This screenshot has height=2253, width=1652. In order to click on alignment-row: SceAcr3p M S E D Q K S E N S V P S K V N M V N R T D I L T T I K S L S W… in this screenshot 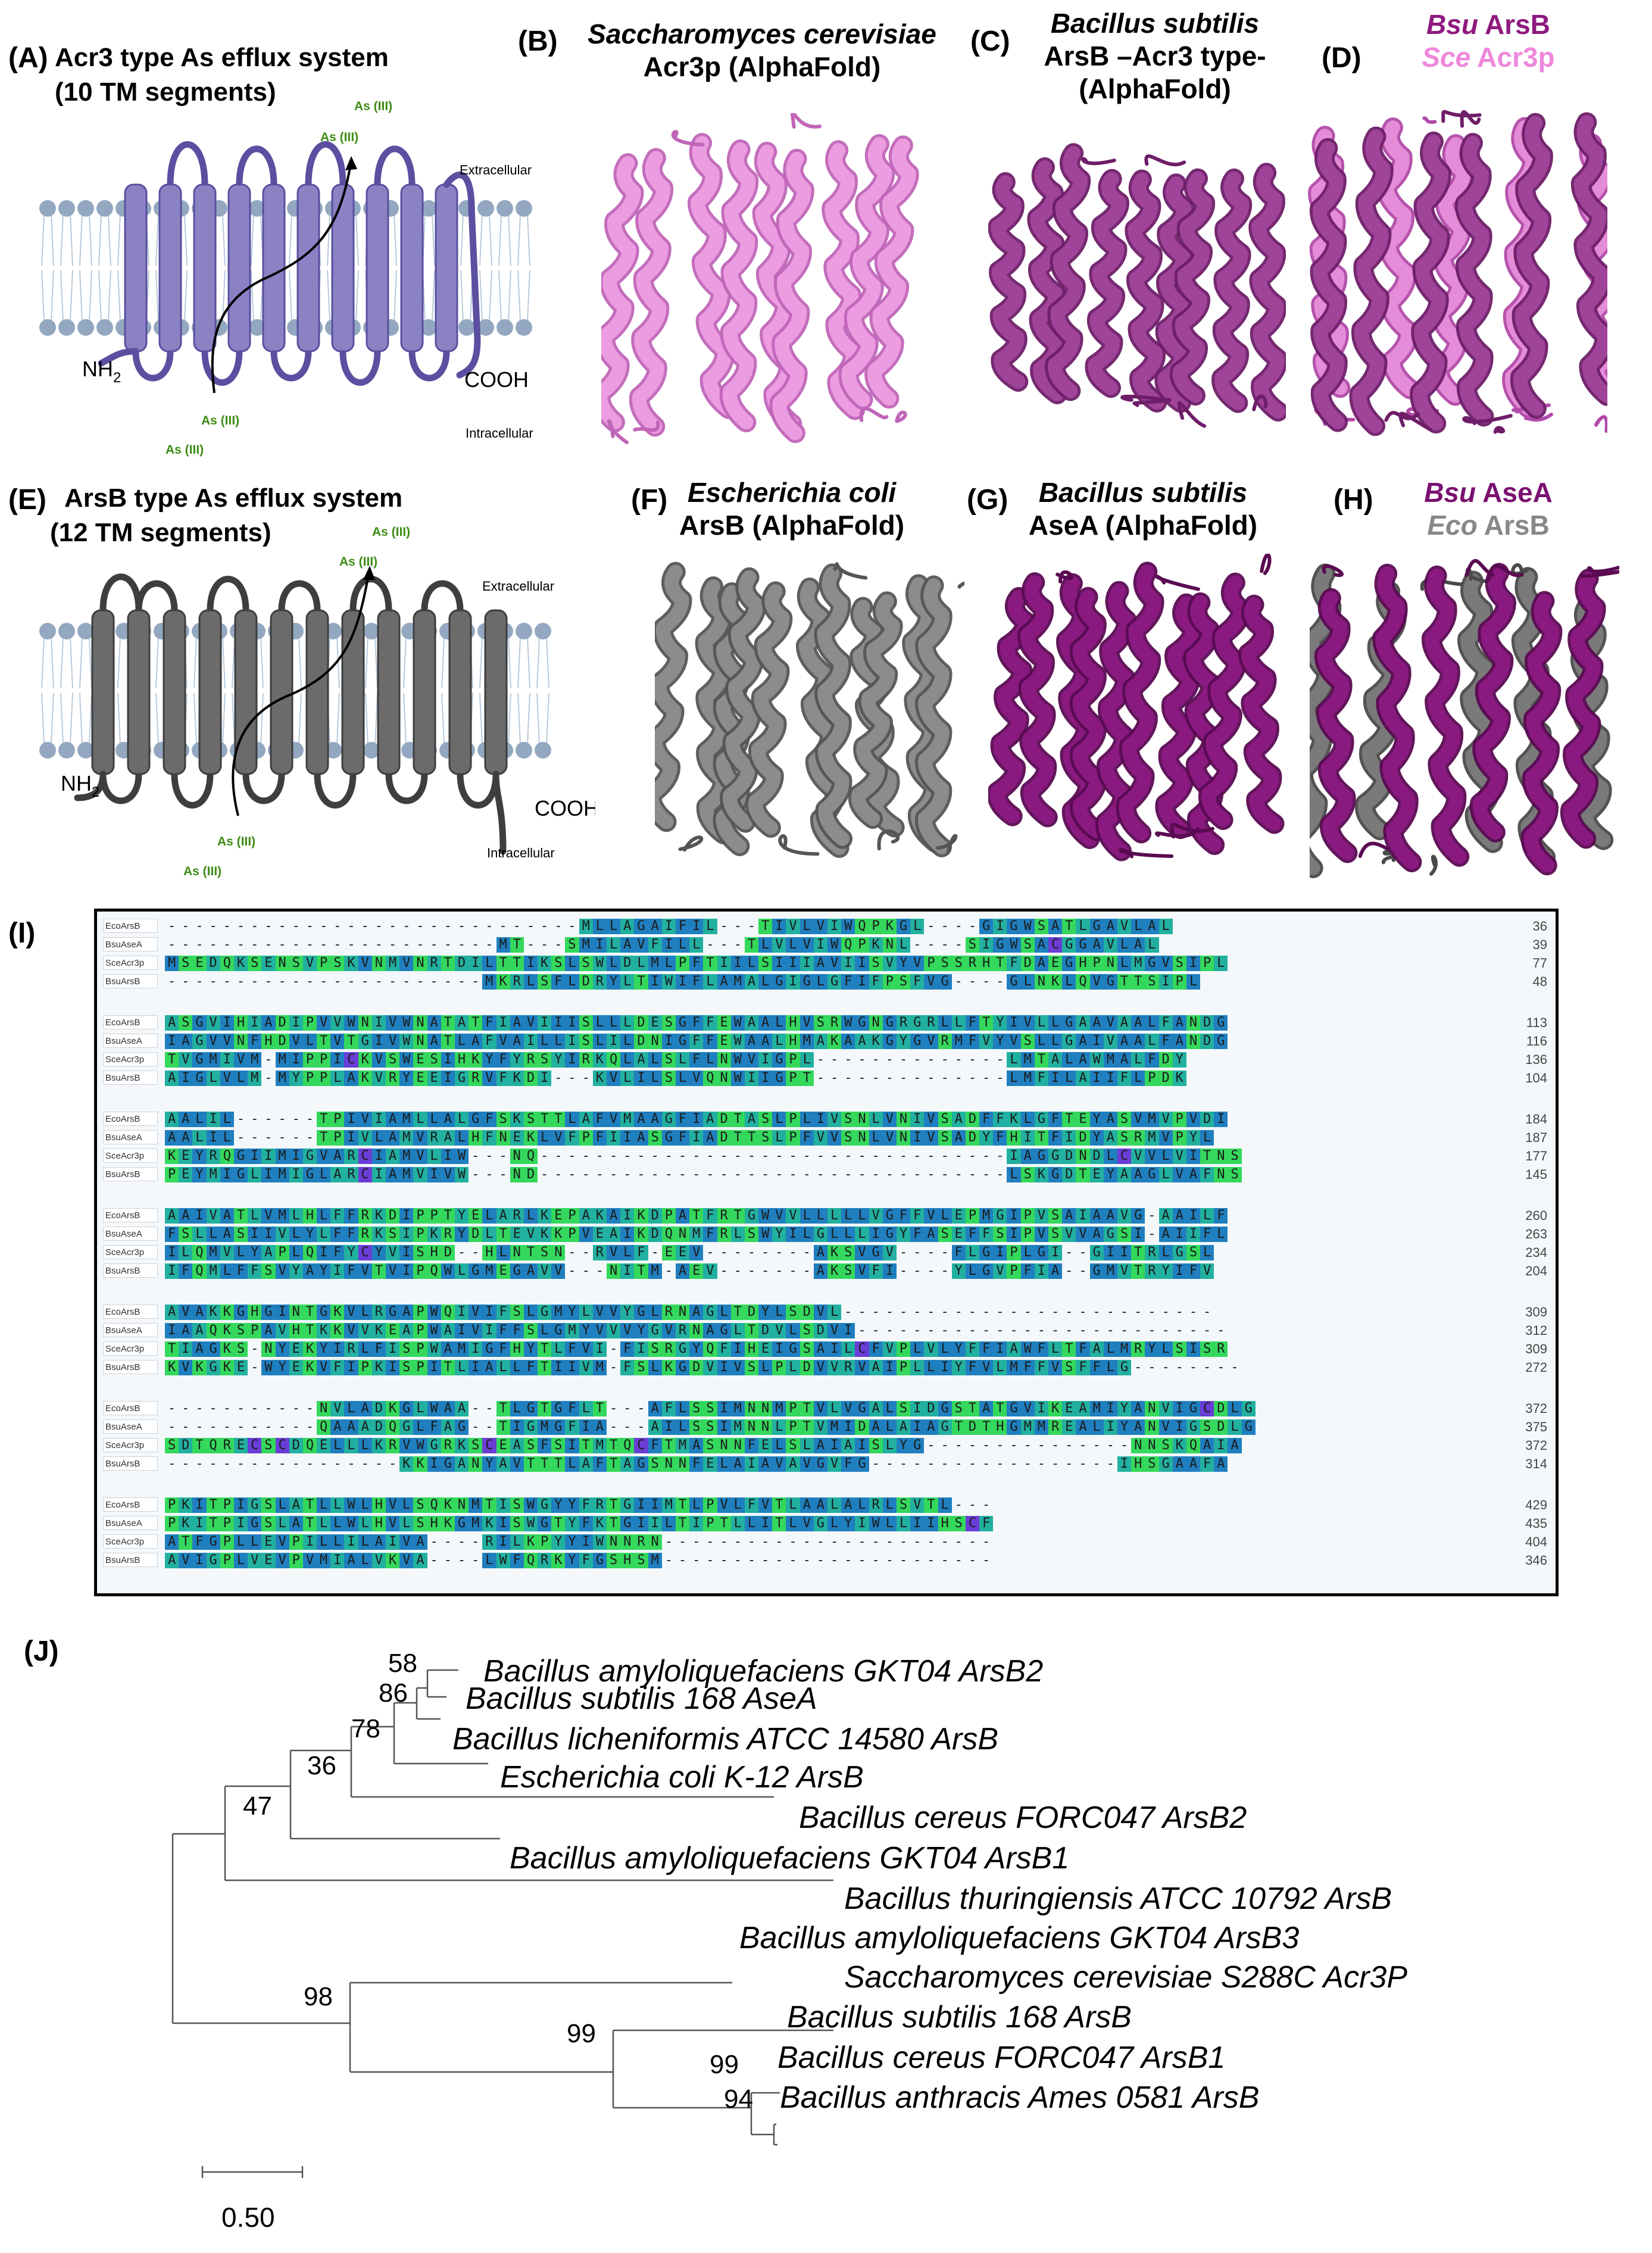, I will do `click(826, 963)`.